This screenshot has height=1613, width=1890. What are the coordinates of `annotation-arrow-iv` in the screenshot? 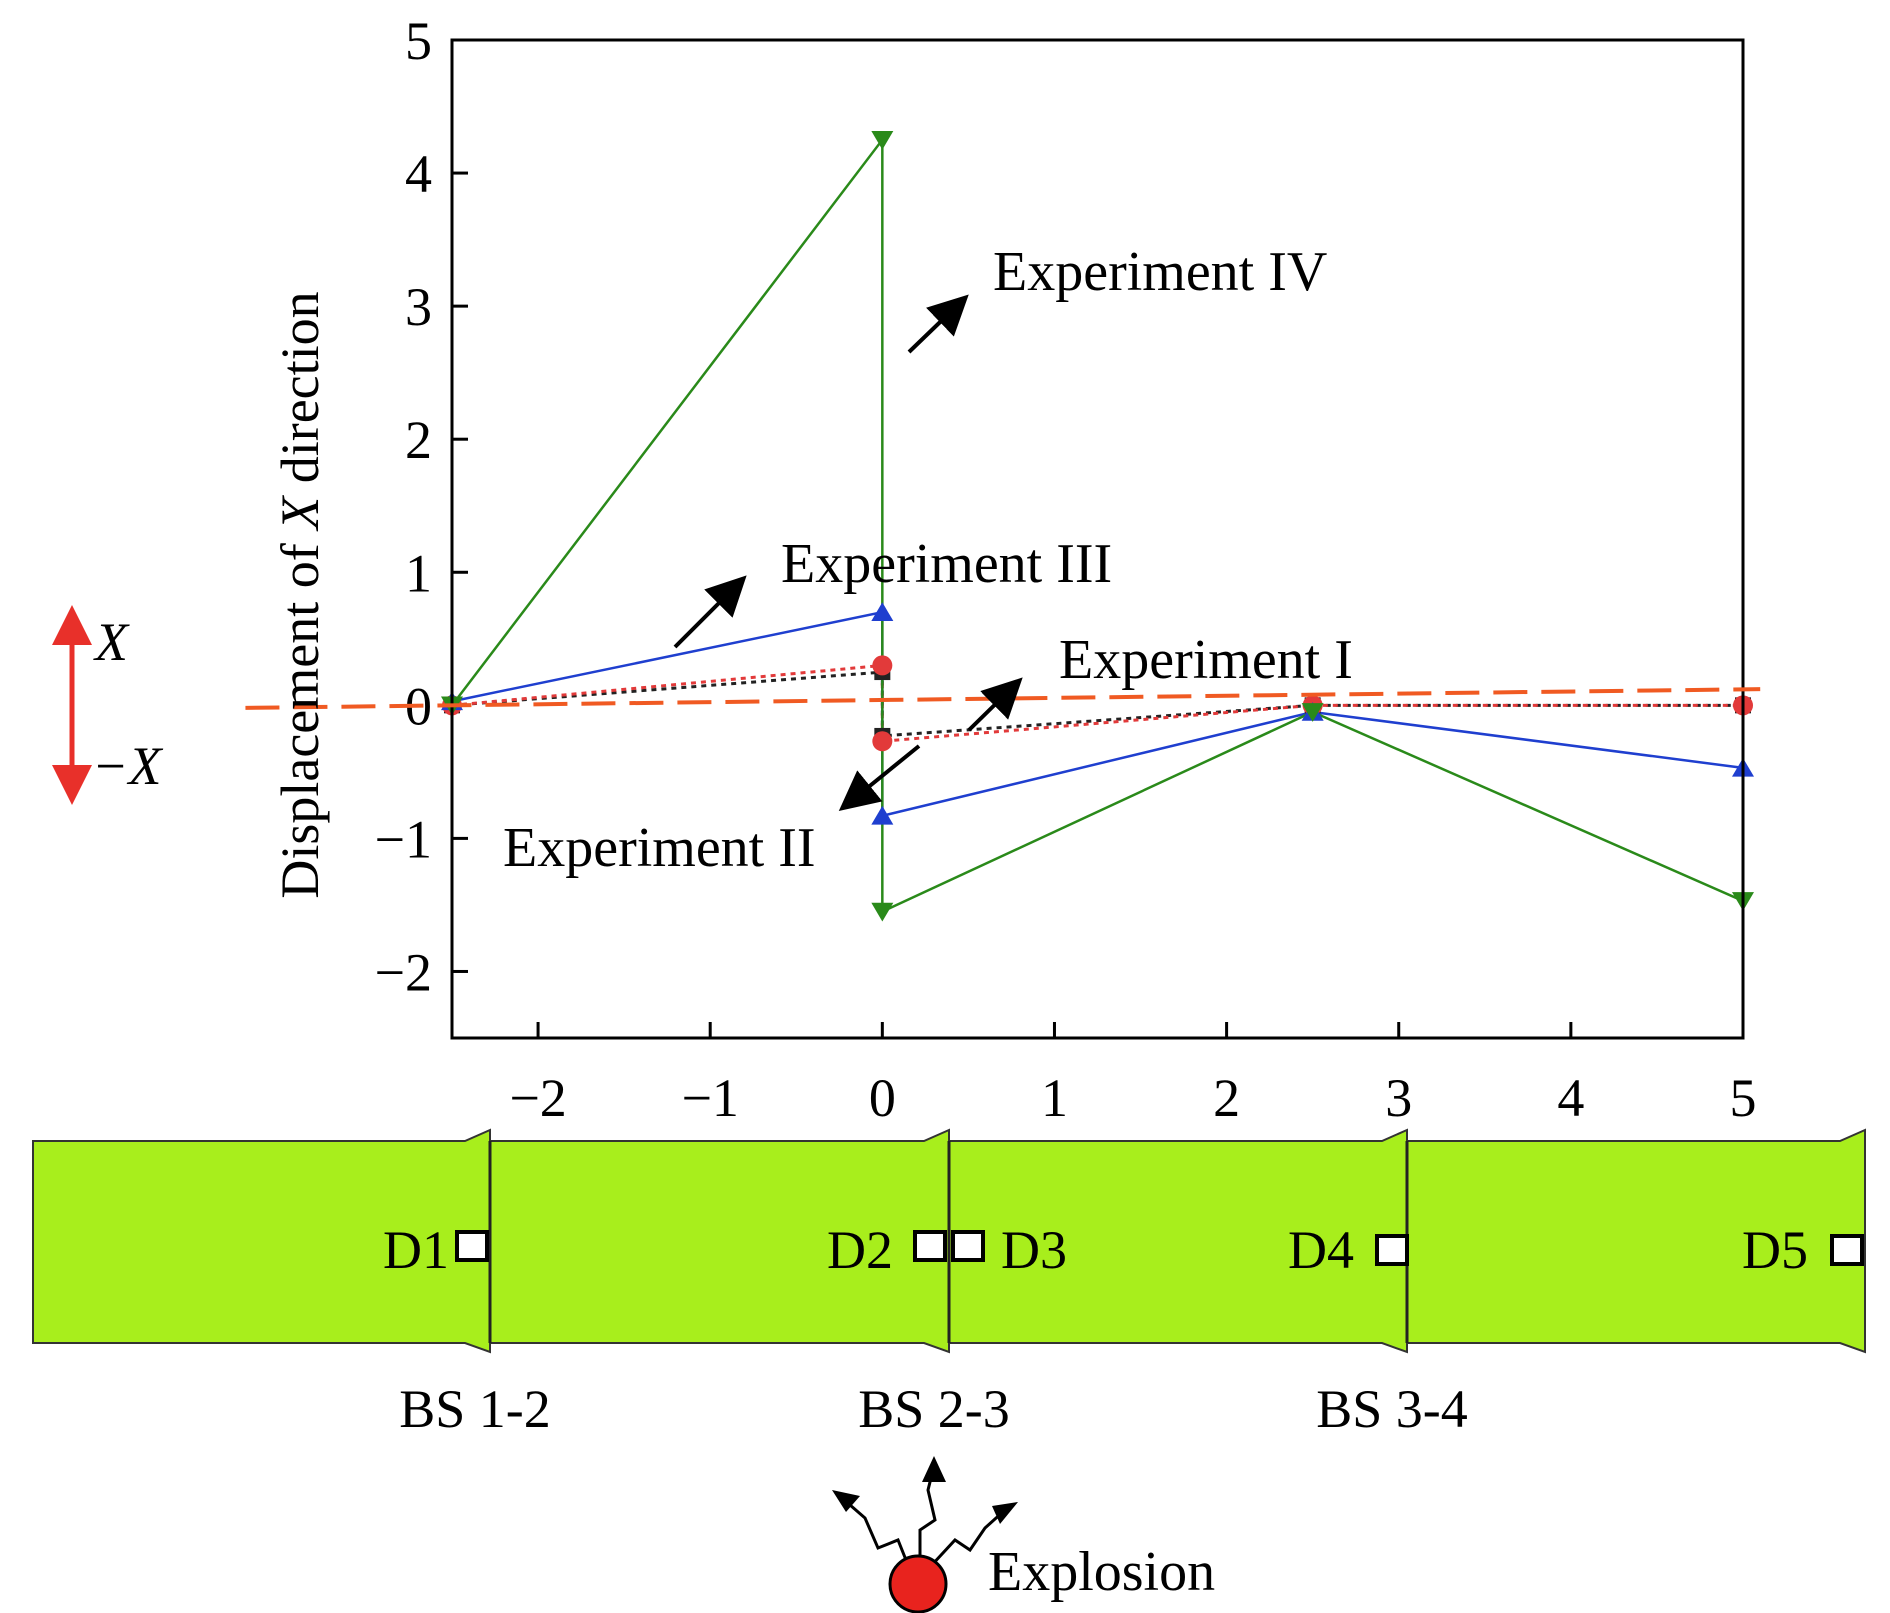 It's located at (938, 324).